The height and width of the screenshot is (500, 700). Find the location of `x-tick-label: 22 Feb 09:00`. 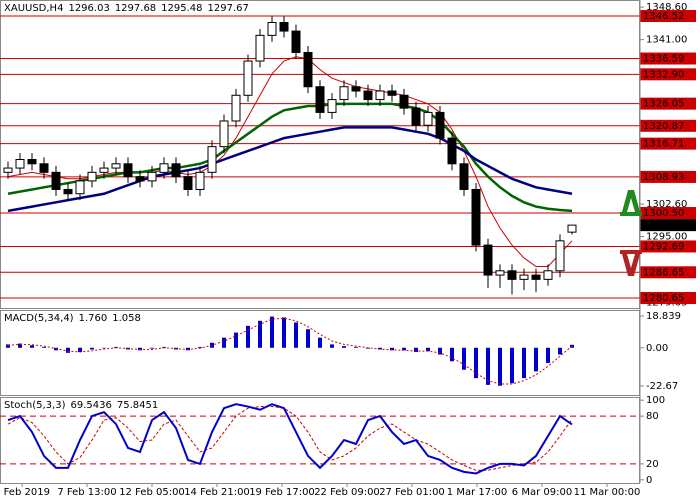

x-tick-label: 22 Feb 09:00 is located at coordinates (347, 492).